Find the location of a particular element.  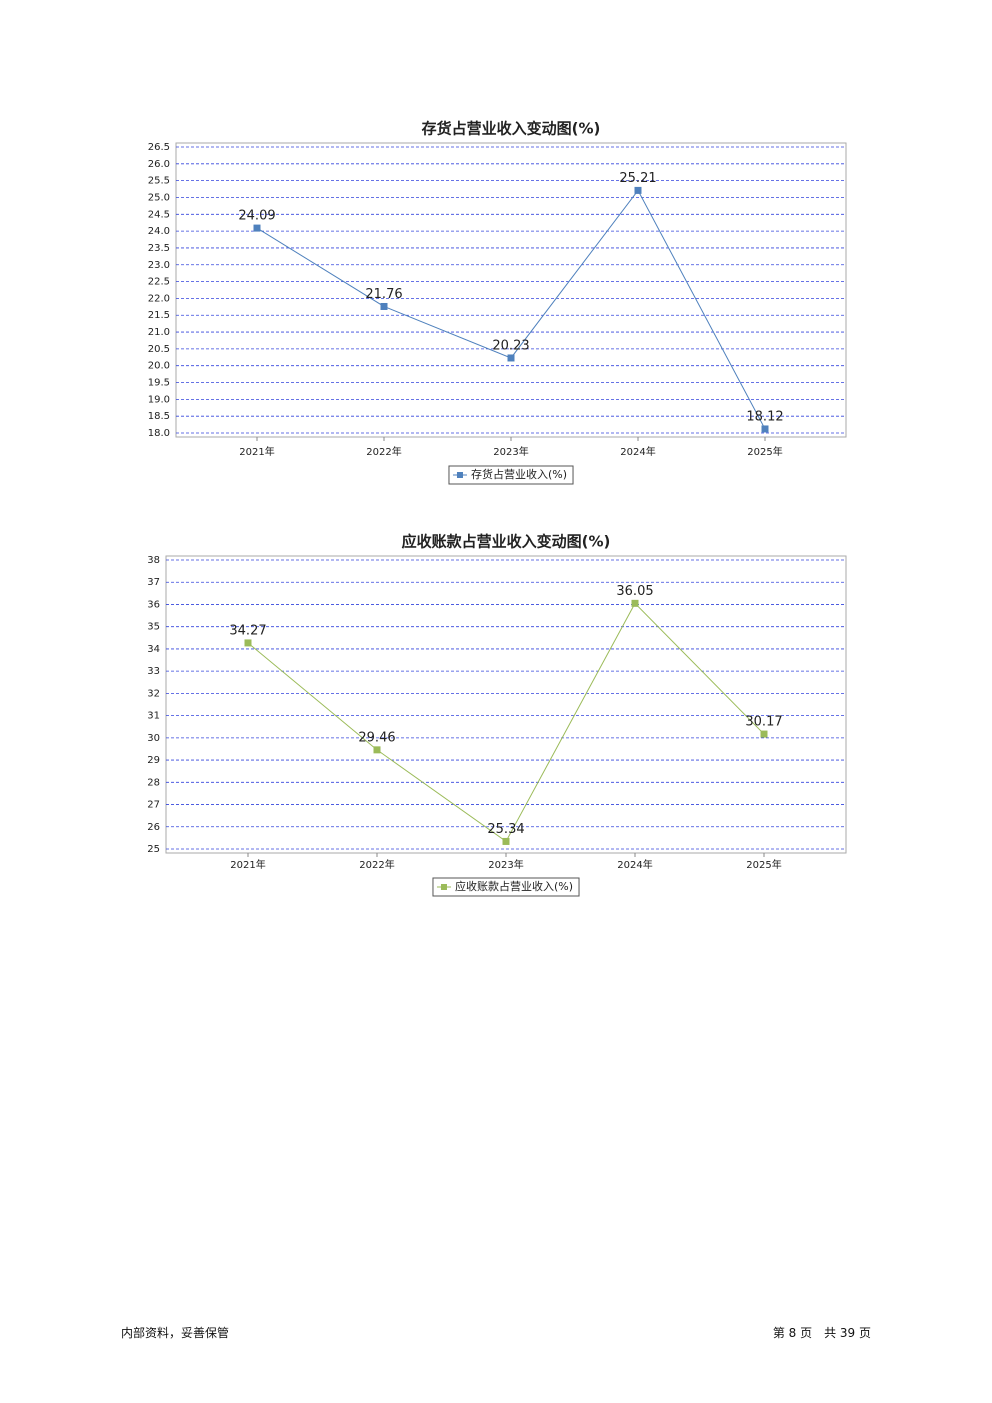

data-label: 18.12 is located at coordinates (764, 416).